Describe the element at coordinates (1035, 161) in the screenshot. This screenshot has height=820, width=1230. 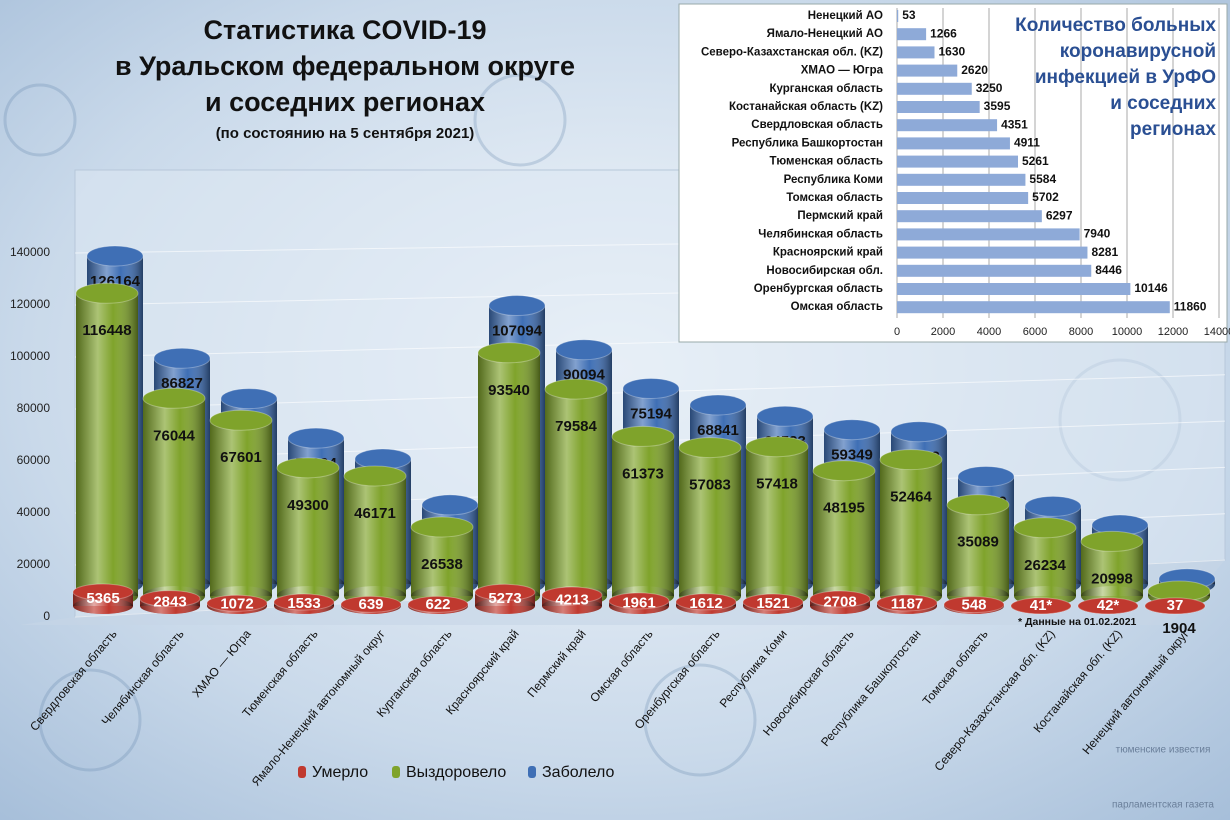
I see `data-label: 5261` at that location.